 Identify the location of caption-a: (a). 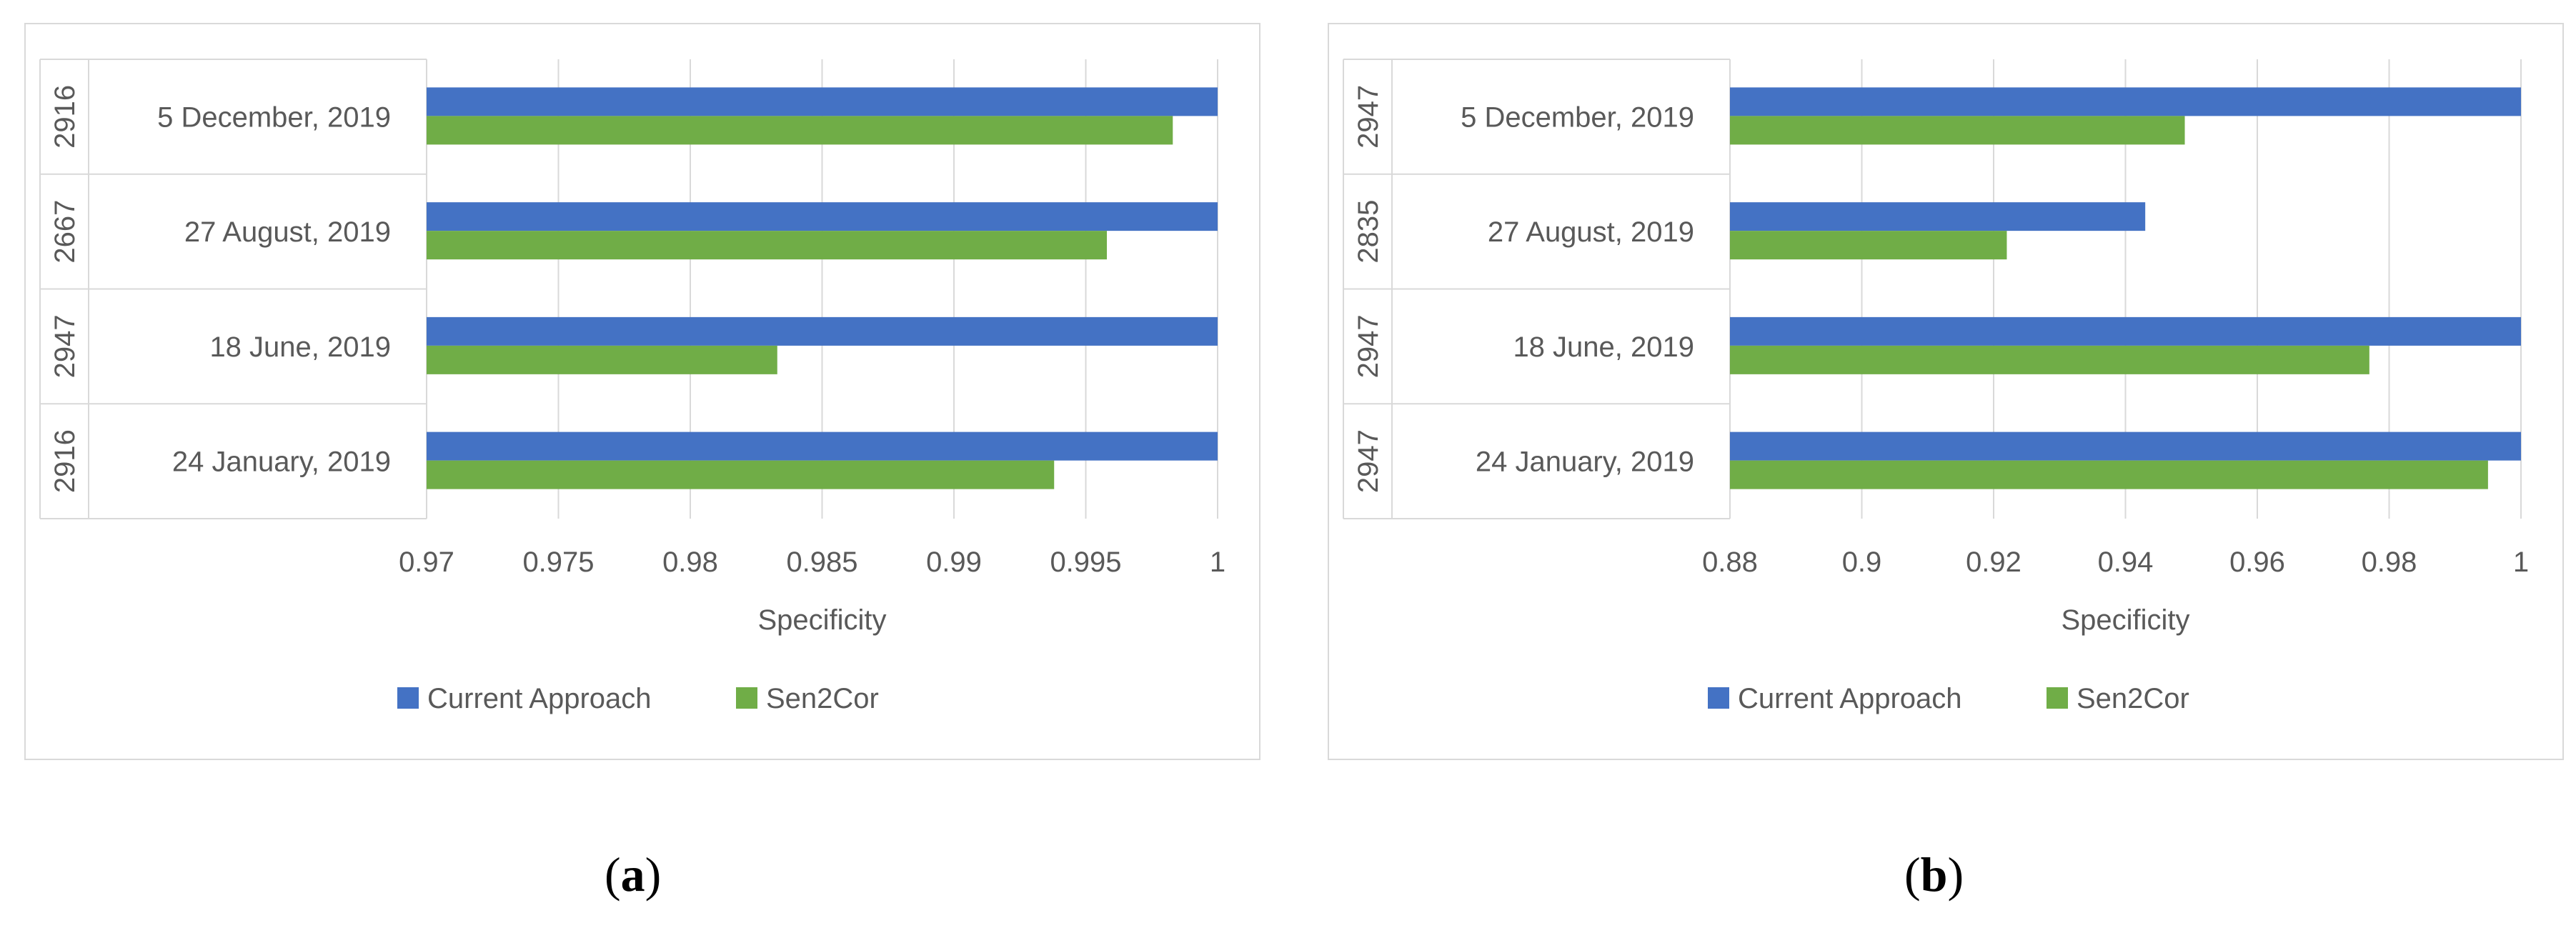
(633, 874).